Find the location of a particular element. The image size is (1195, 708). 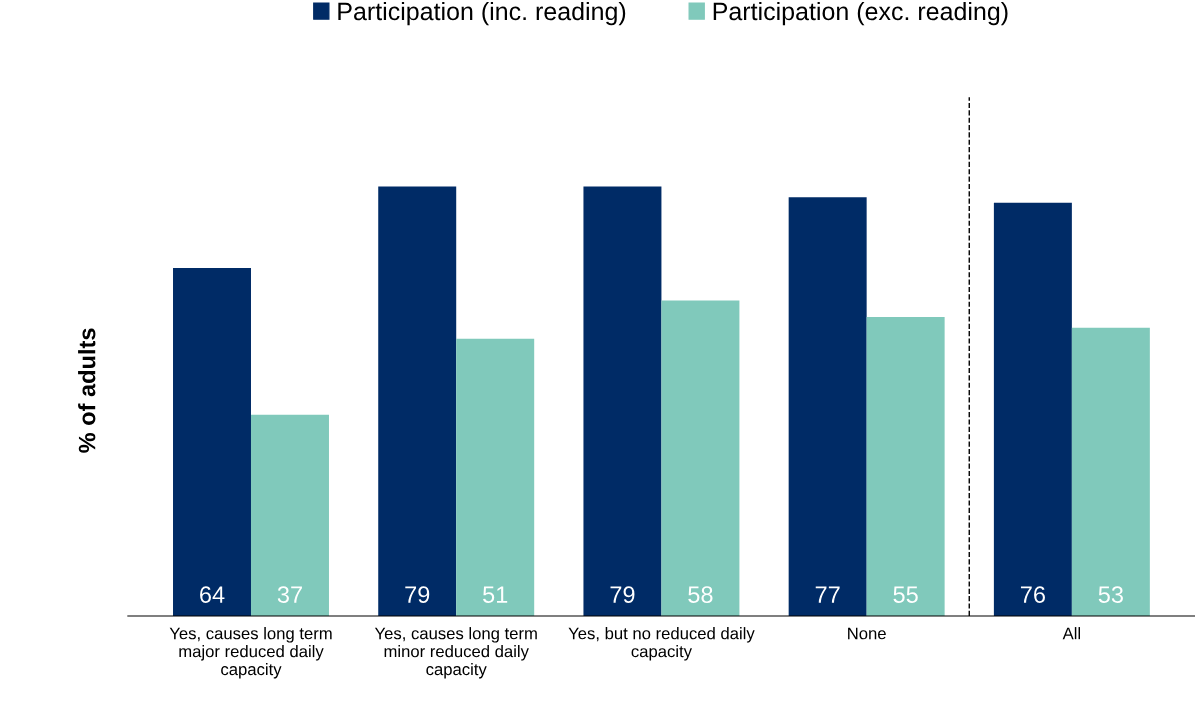

legend-label: Participation (exc. reading) is located at coordinates (860, 13).